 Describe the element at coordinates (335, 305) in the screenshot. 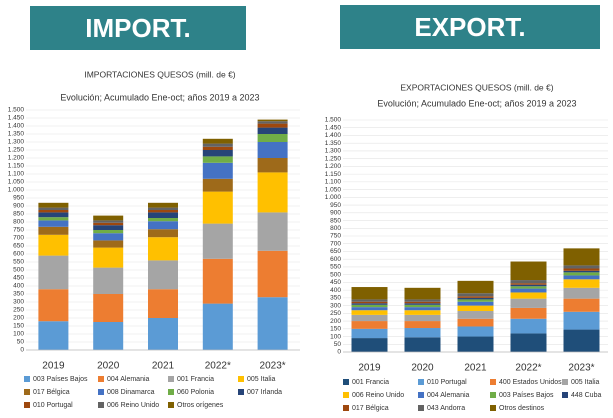

I see `y-tick-label: 300` at that location.